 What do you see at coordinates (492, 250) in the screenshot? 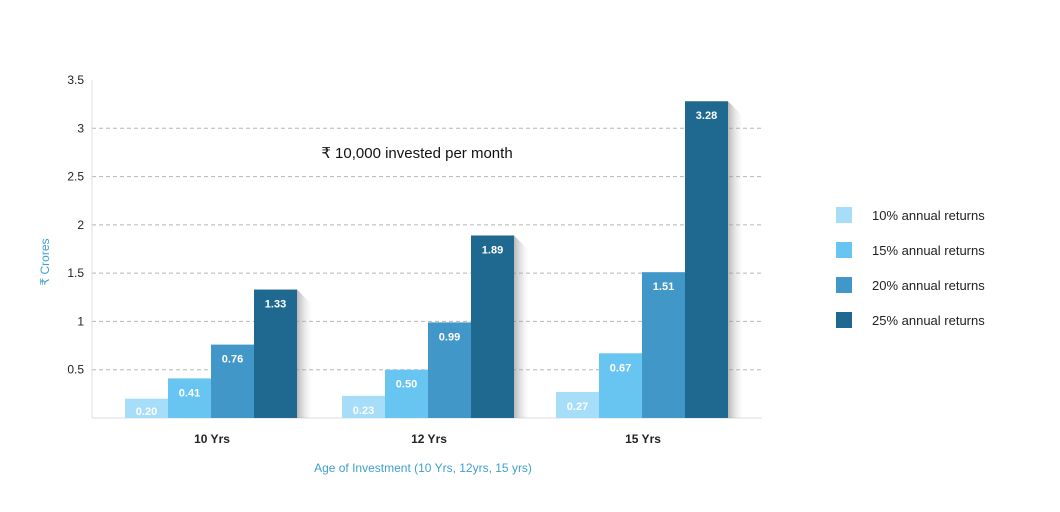
I see `data-label: 1.89` at bounding box center [492, 250].